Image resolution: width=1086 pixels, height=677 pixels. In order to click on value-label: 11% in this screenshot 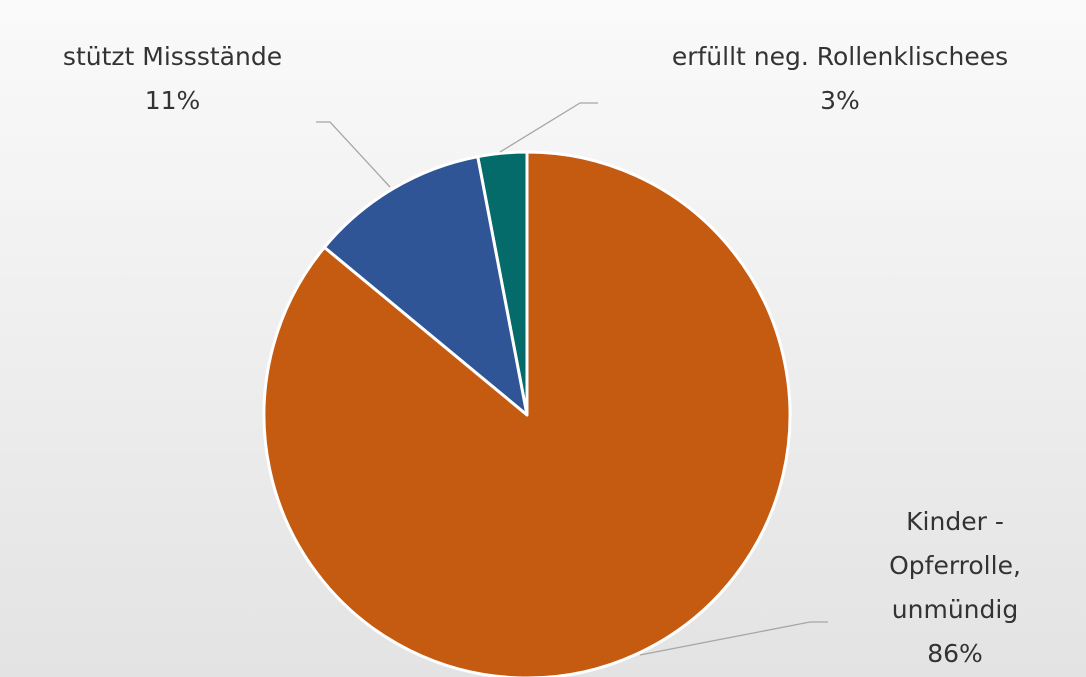, I will do `click(172, 100)`.